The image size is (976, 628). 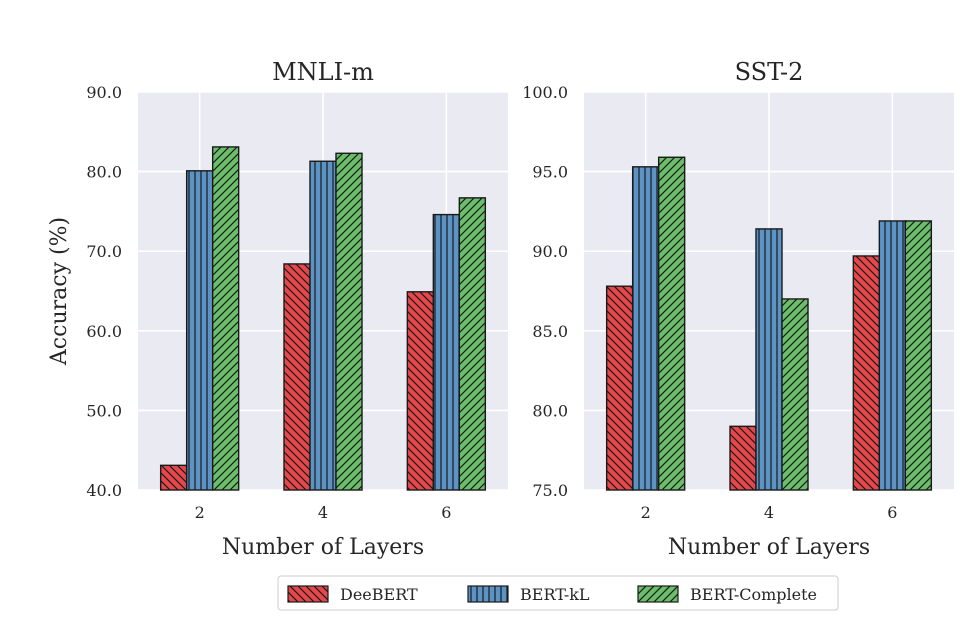 I want to click on legend-item-bert-kl: BERT-kL, so click(x=528, y=594).